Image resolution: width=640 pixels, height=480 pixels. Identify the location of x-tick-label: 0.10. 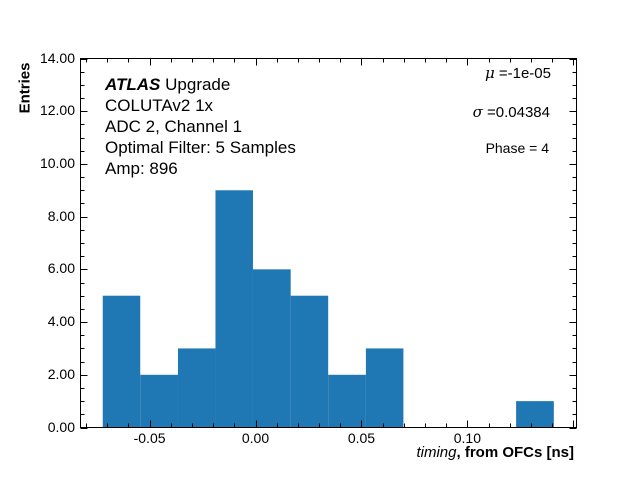
(467, 438).